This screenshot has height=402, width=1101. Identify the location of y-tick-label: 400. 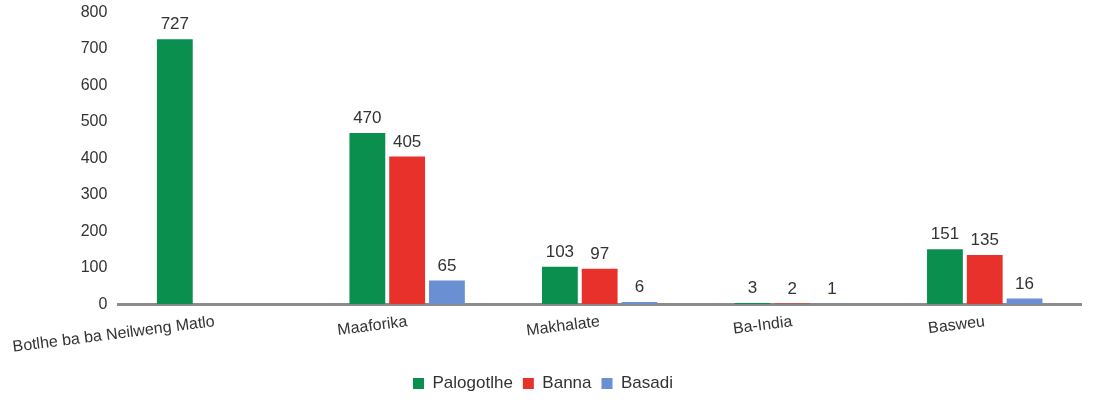
(94, 157).